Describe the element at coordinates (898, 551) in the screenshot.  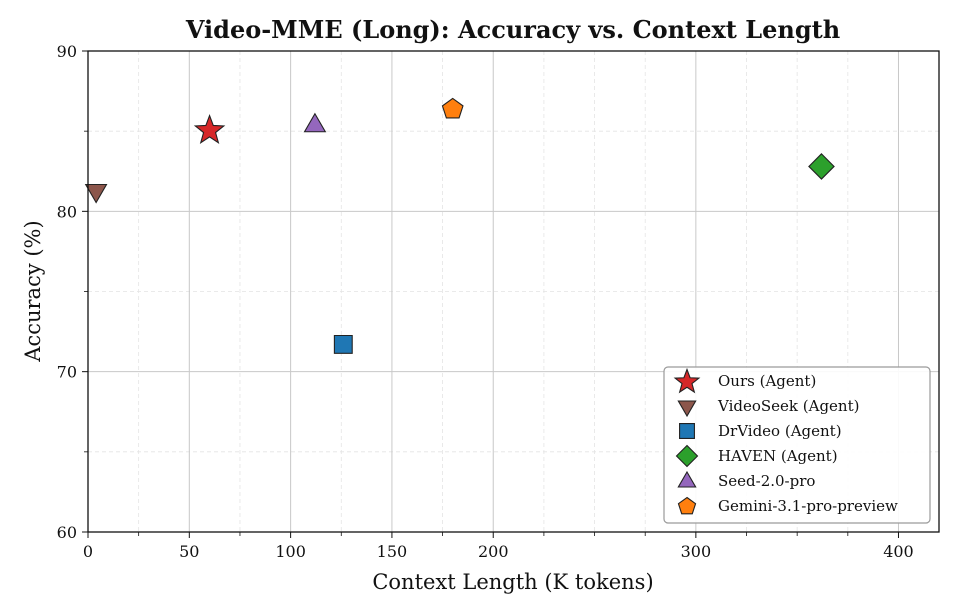
I see `x-tick-label: 400` at that location.